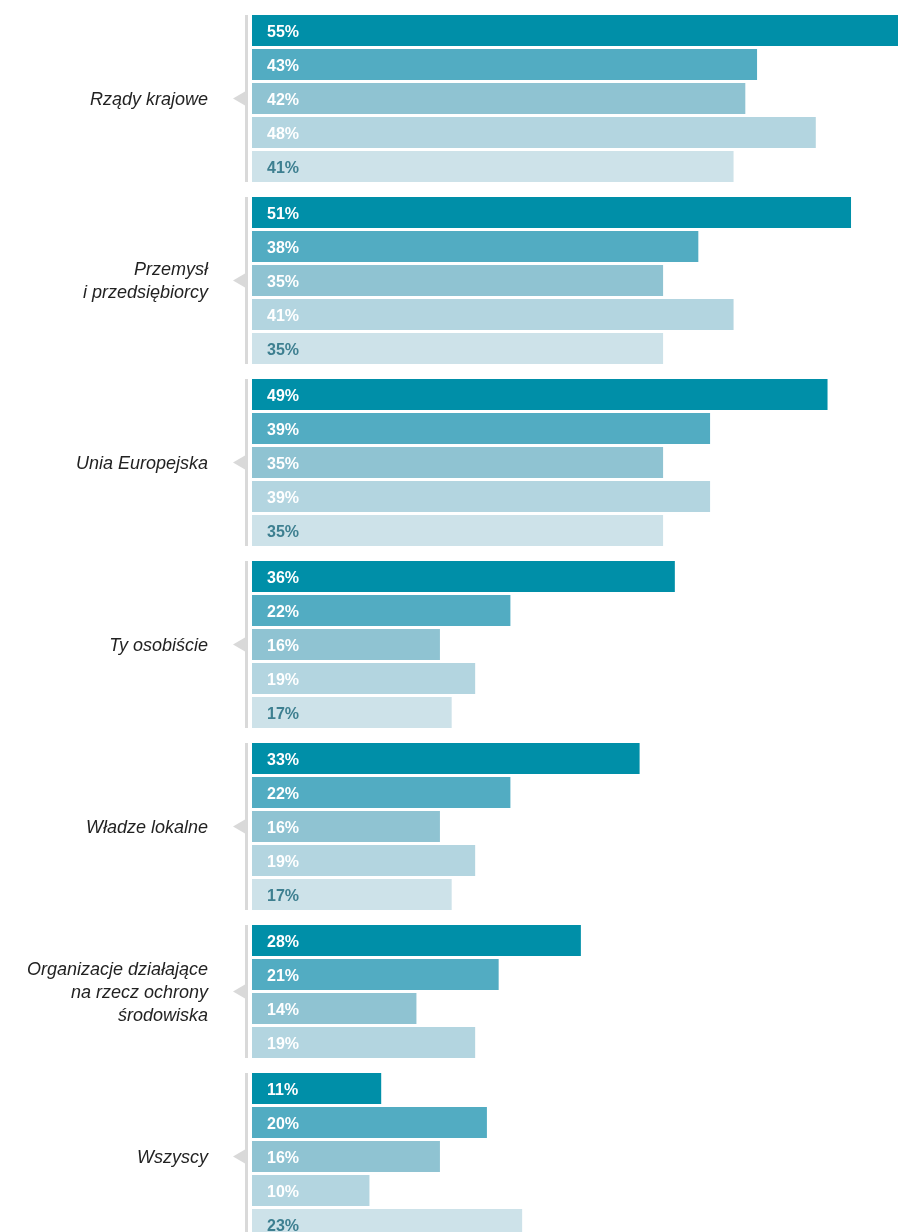 This screenshot has width=898, height=1232. I want to click on y-tick-label: Władze lokalne, so click(146, 826).